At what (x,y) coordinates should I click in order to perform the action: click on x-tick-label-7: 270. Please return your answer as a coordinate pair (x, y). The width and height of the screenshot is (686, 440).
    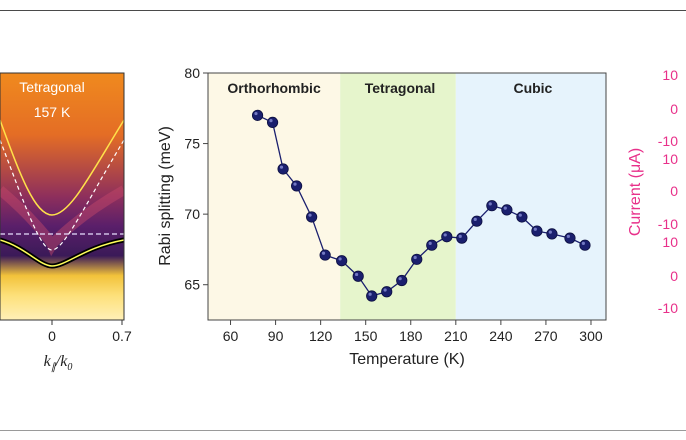
    Looking at the image, I should click on (546, 336).